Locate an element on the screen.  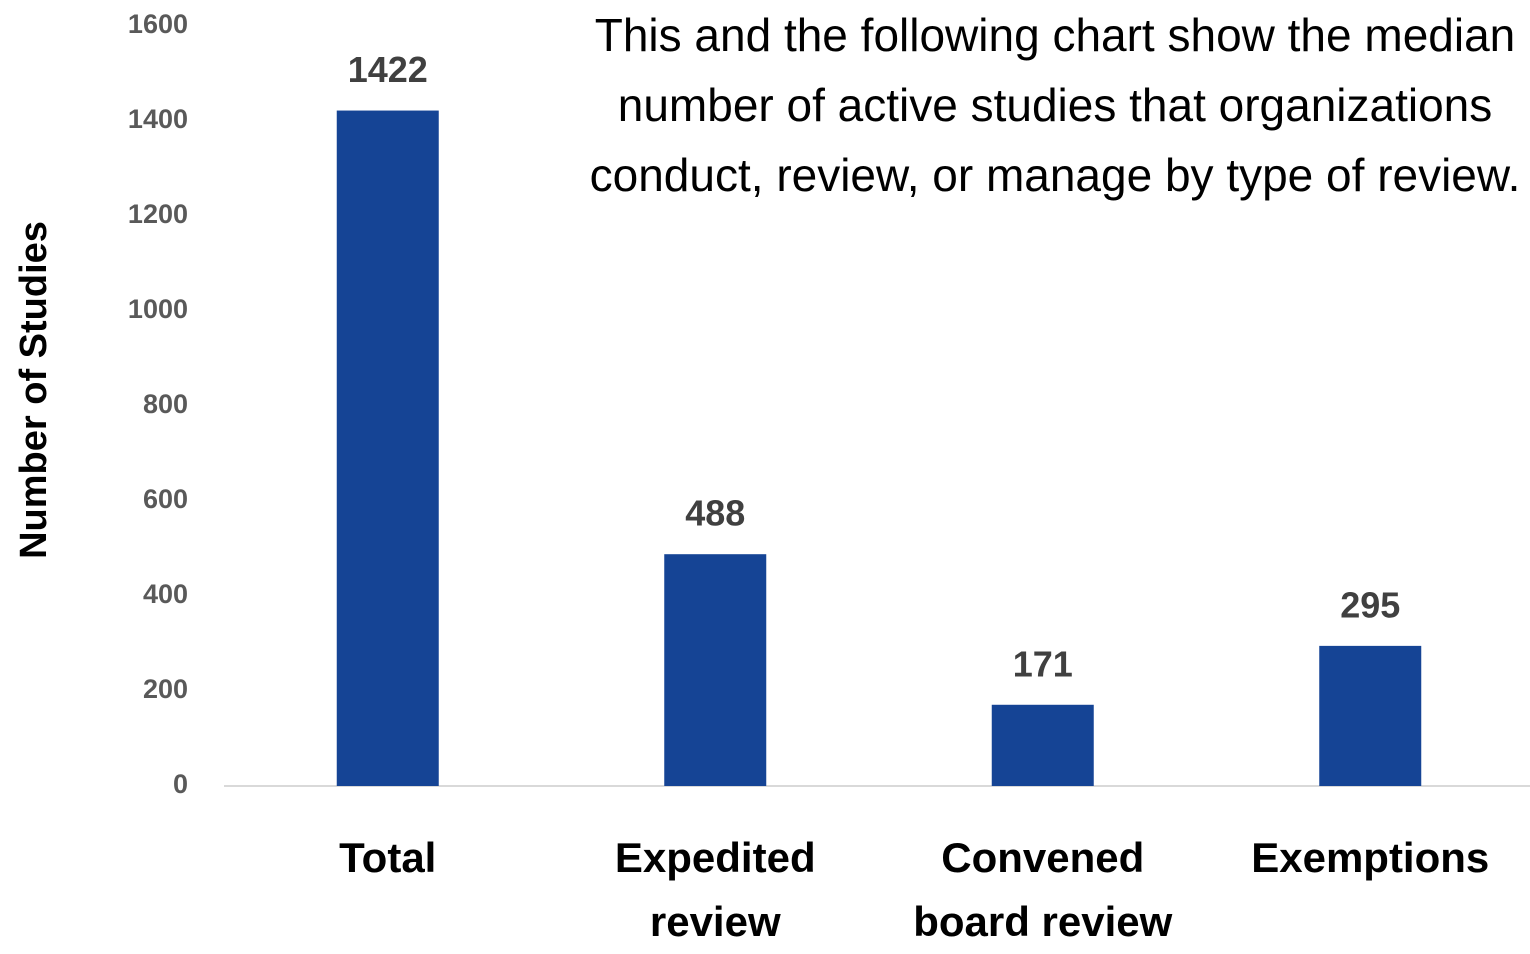
y-axis-label: Number of Studies is located at coordinates (34, 390).